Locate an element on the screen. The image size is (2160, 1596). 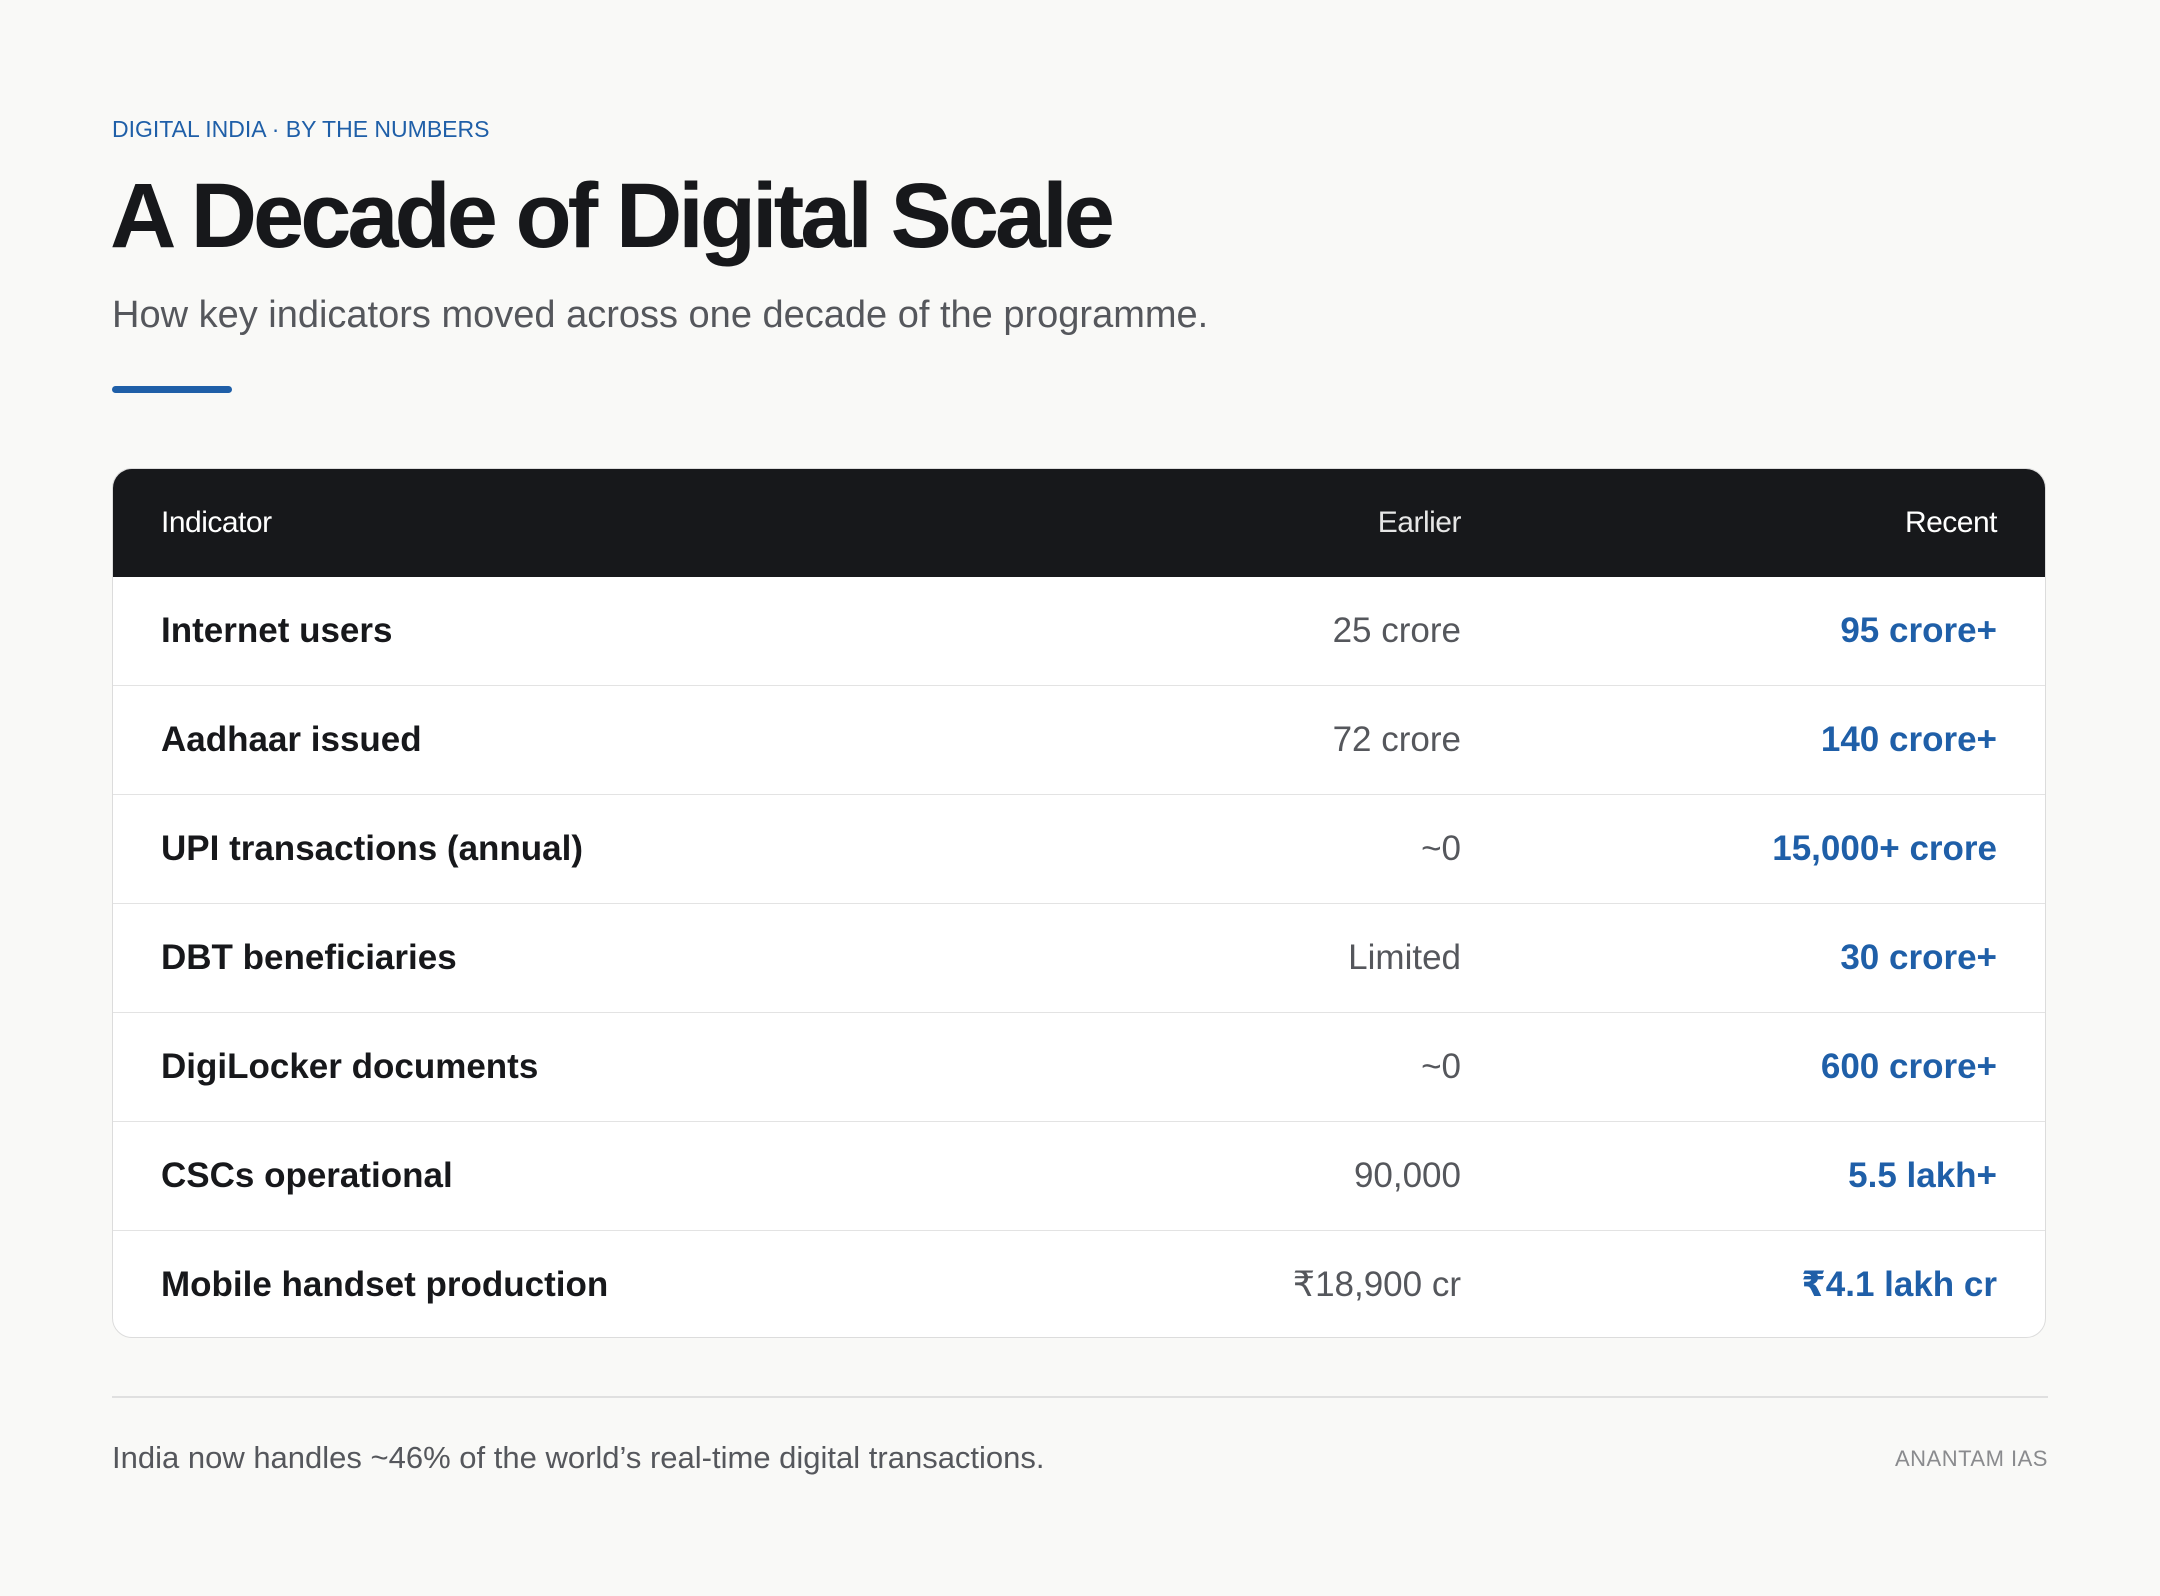
recent-value-cell: 140 crore+ is located at coordinates (1908, 739).